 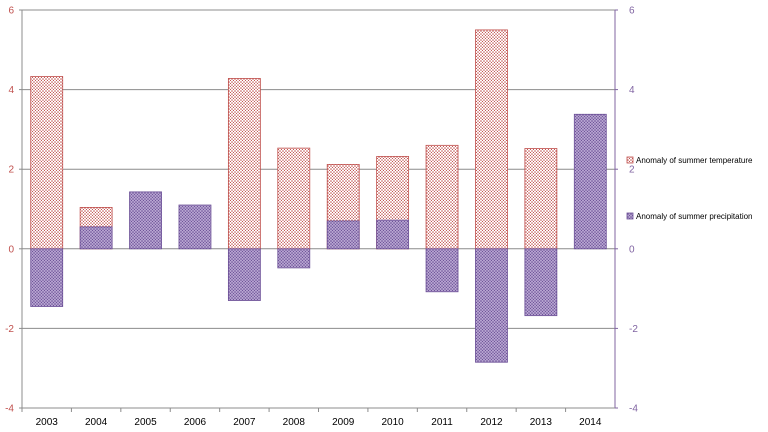 What do you see at coordinates (541, 422) in the screenshot?
I see `x-tick-label: 2013` at bounding box center [541, 422].